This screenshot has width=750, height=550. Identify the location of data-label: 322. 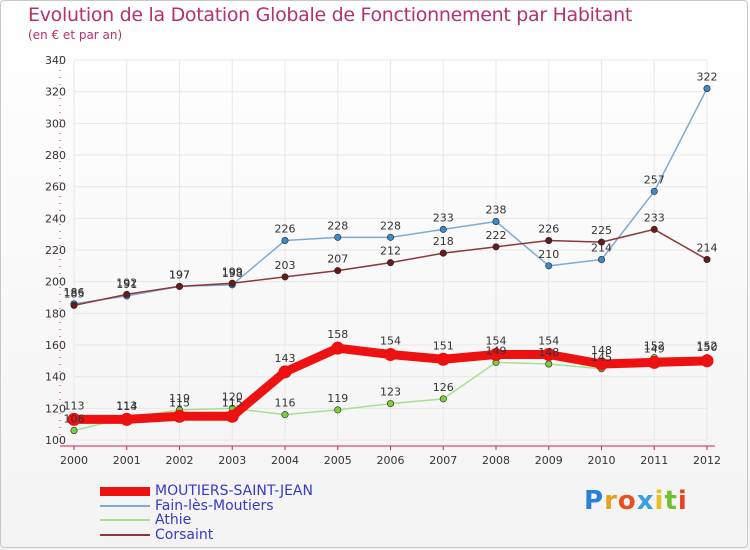
(707, 77).